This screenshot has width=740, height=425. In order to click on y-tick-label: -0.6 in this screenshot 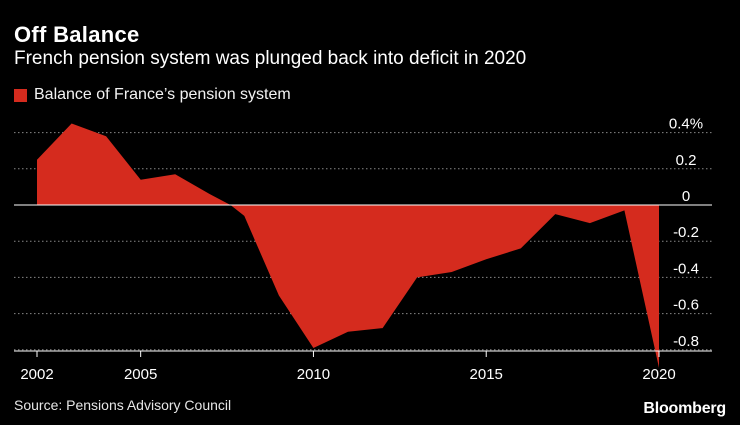, I will do `click(686, 305)`.